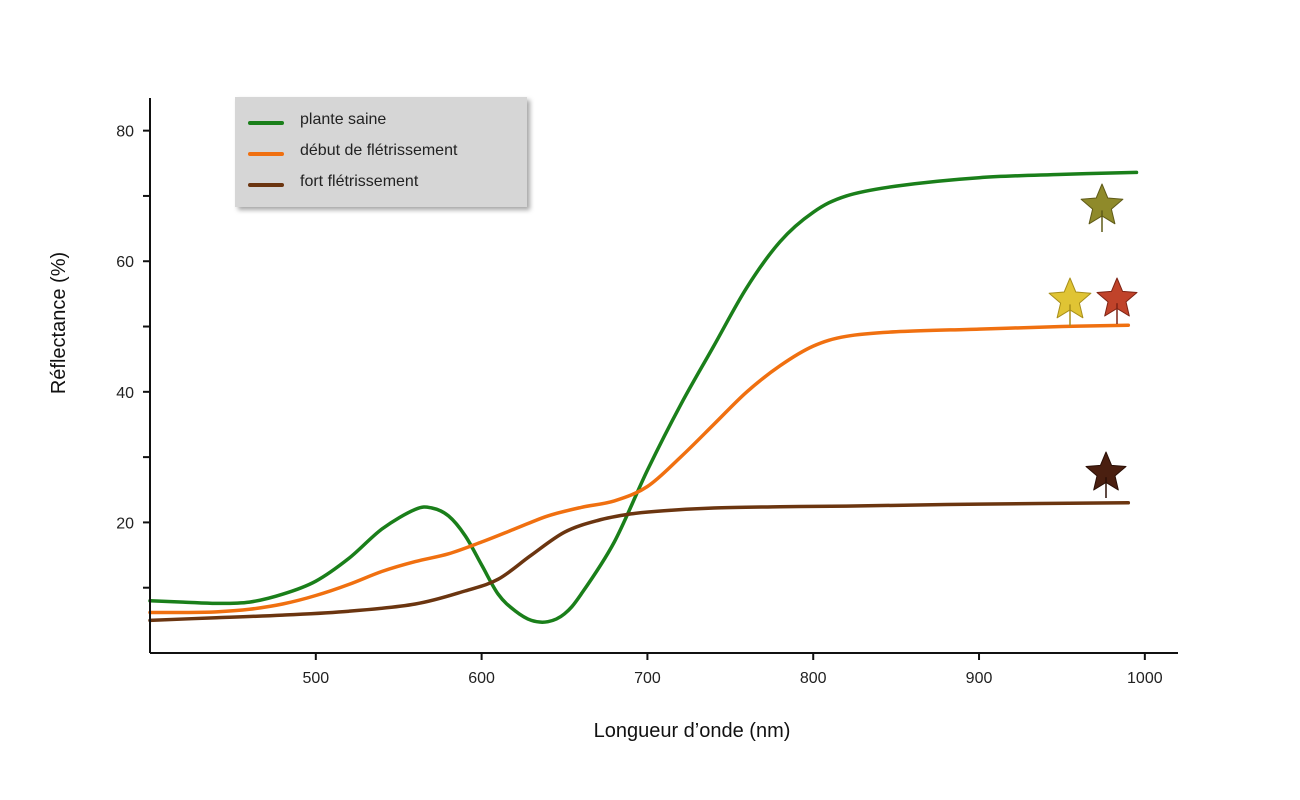 This screenshot has width=1300, height=800. I want to click on dark-brown-leaf-icon, so click(1106, 474).